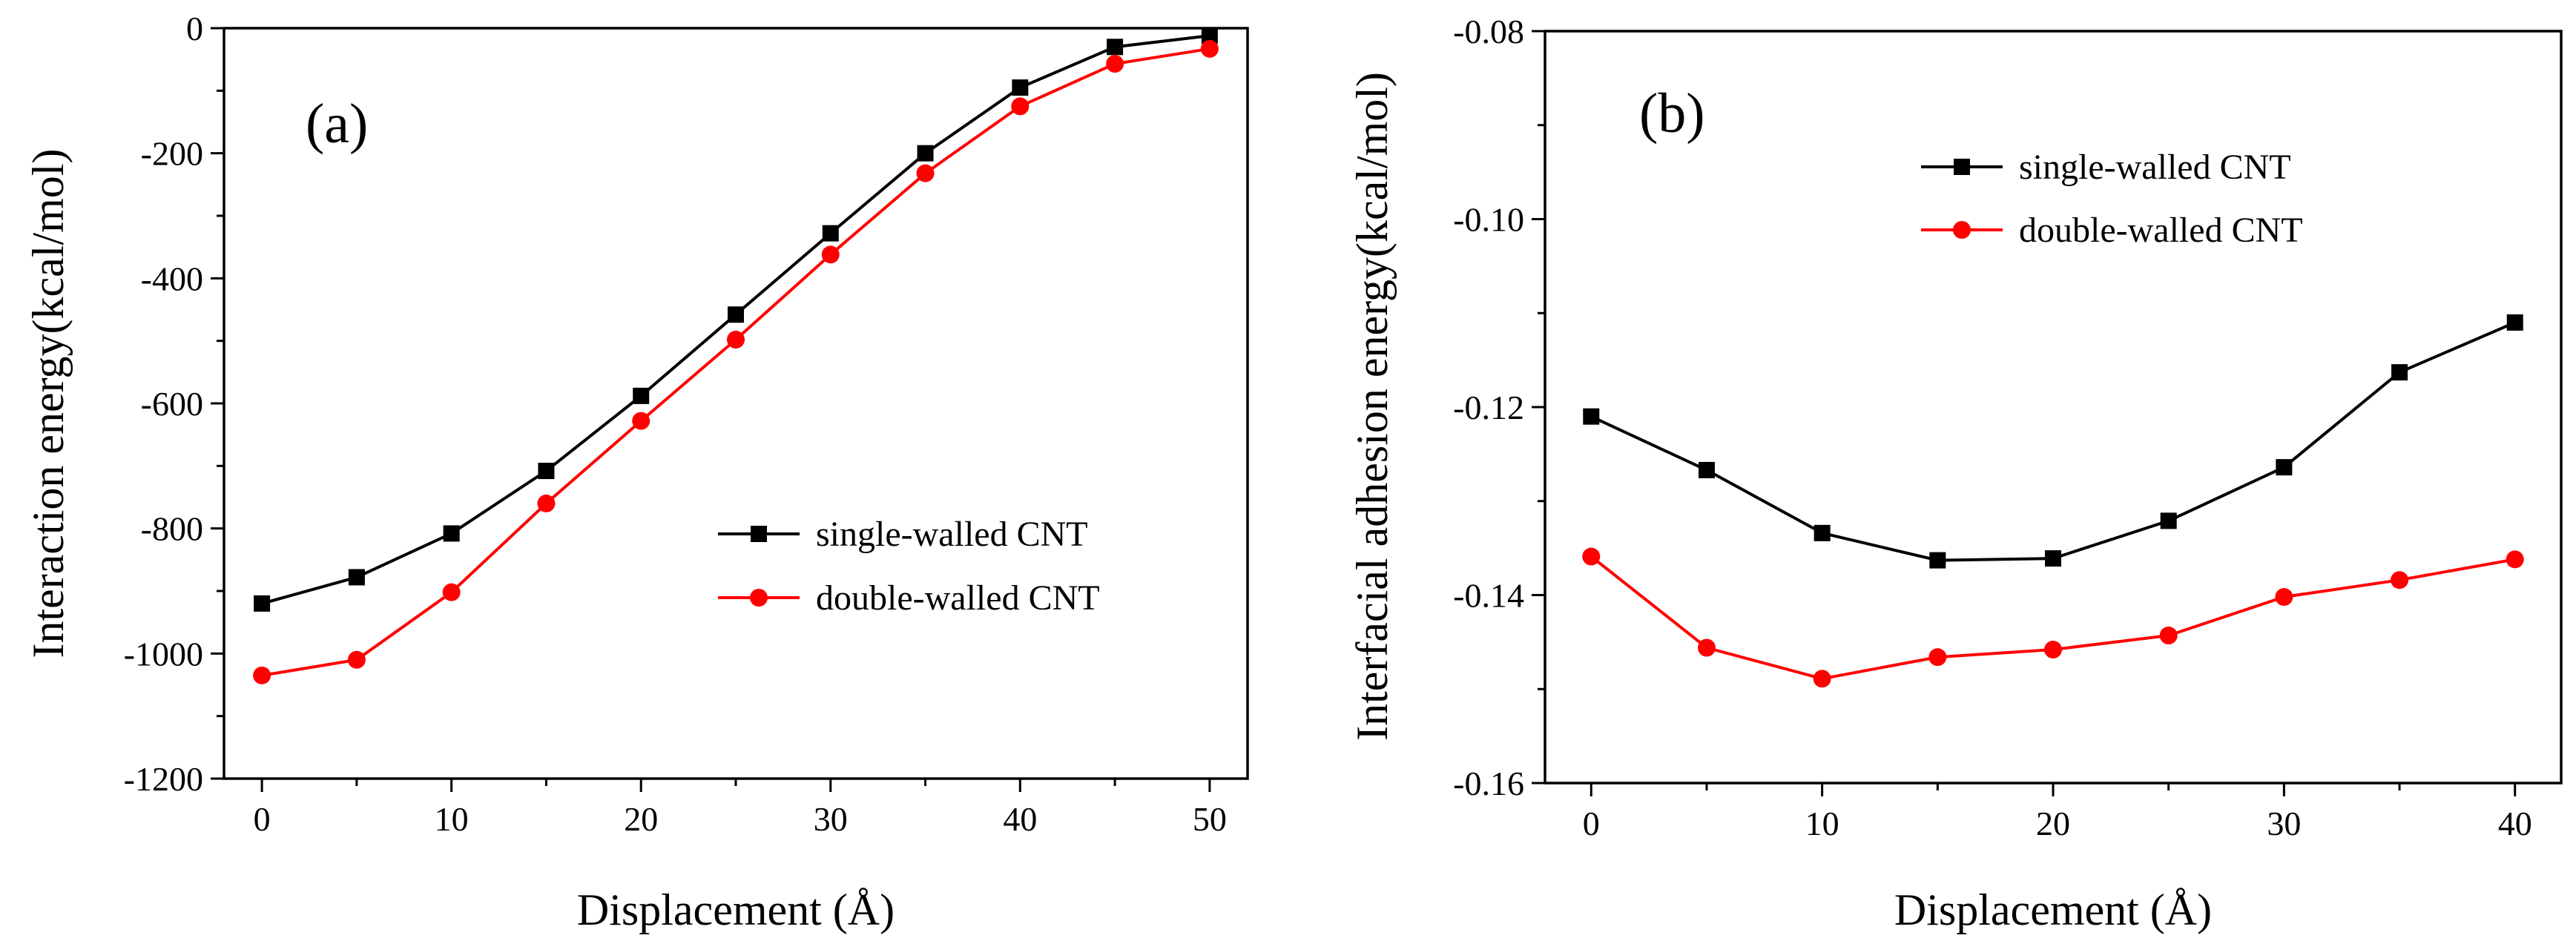  I want to click on series-single-walled, so click(2053, 441).